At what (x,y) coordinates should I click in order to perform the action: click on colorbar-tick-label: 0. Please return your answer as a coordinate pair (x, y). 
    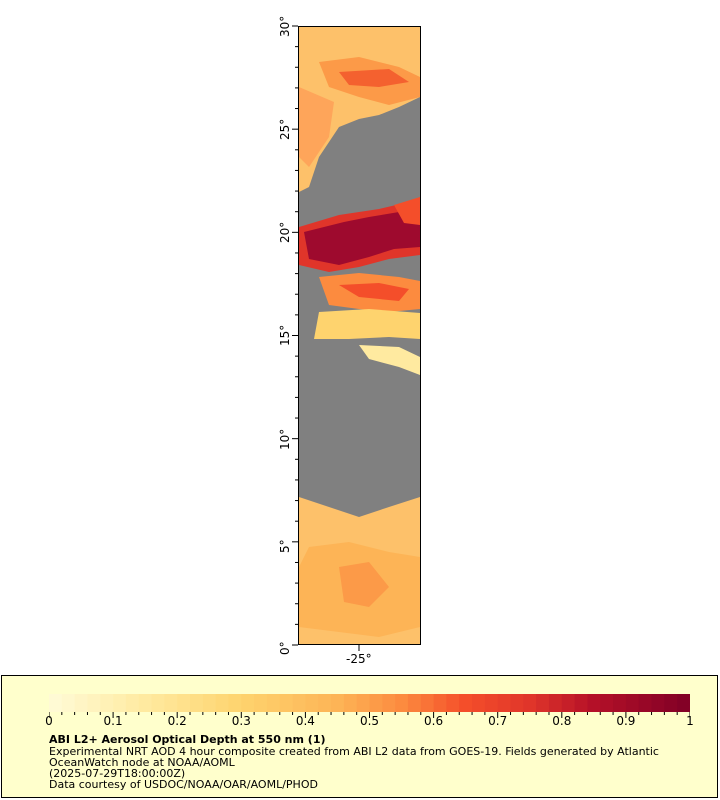
    Looking at the image, I should click on (49, 721).